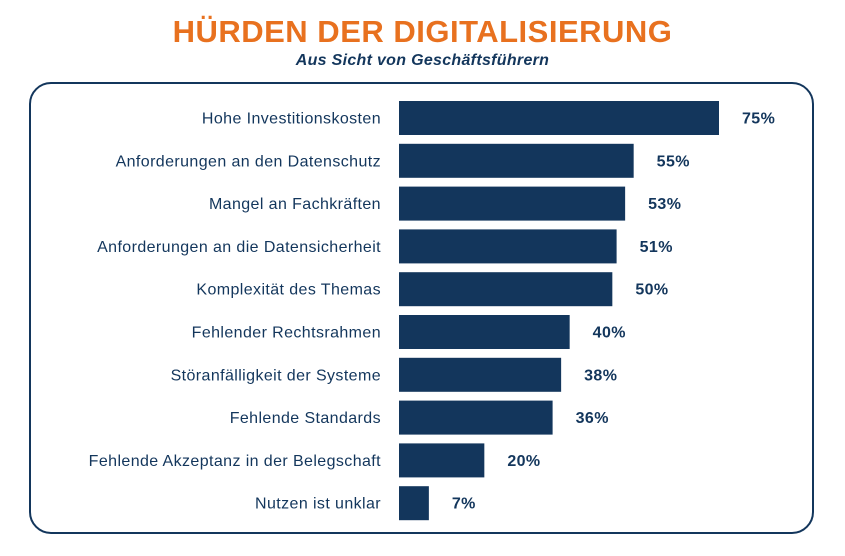 The height and width of the screenshot is (556, 845). What do you see at coordinates (664, 204) in the screenshot?
I see `value-label: 53%` at bounding box center [664, 204].